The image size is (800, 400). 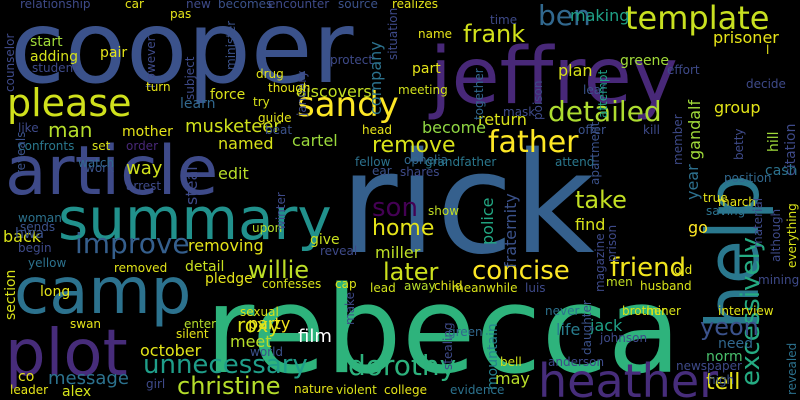 What do you see at coordinates (606, 325) in the screenshot?
I see `word-jack: jack` at bounding box center [606, 325].